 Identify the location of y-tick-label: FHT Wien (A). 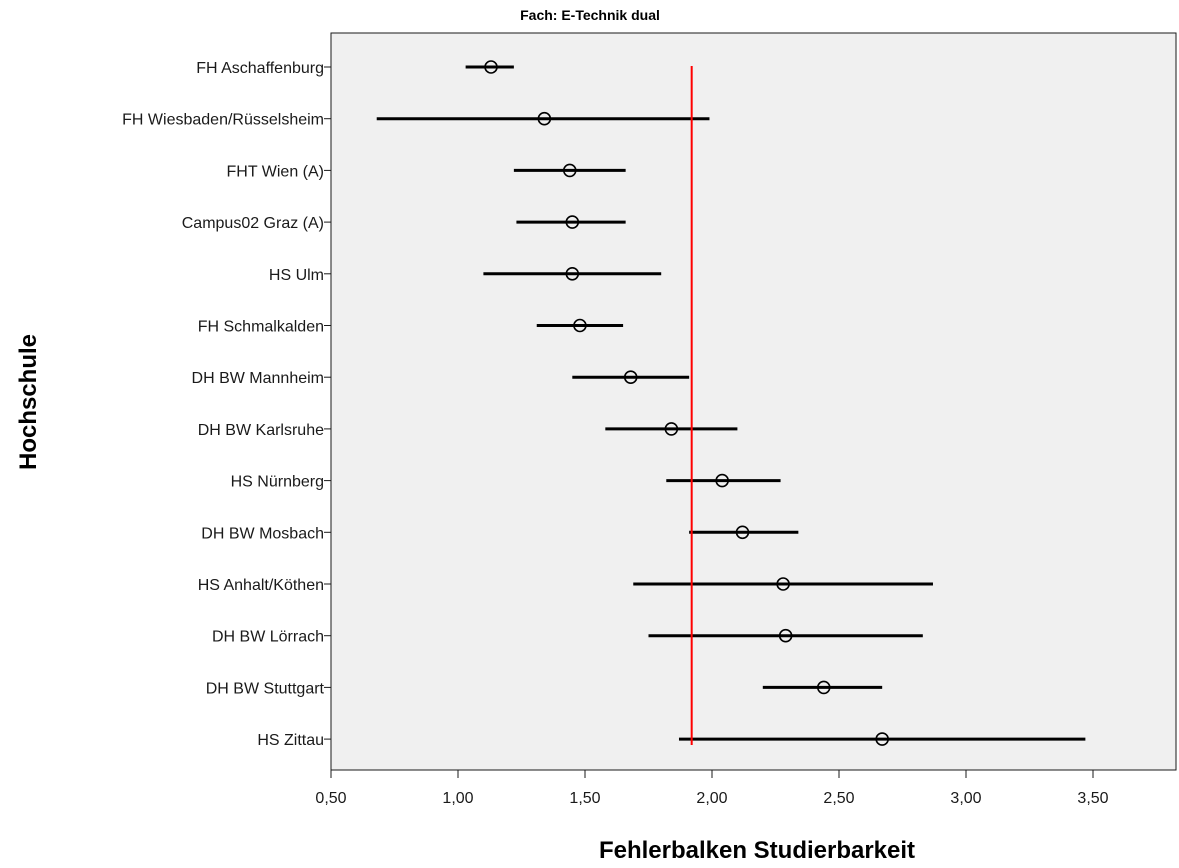
(275, 171).